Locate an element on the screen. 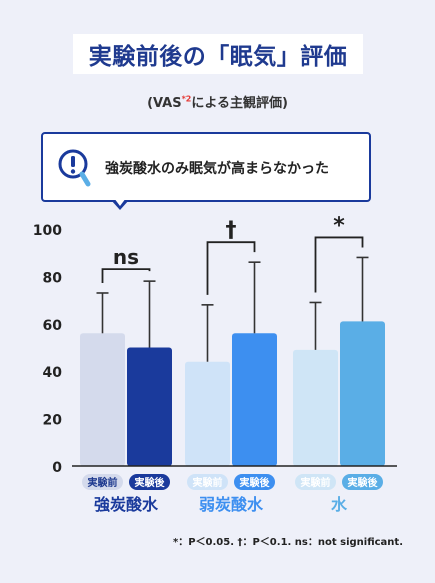  title-box: 実験前後の「眠気」評価 is located at coordinates (218, 54).